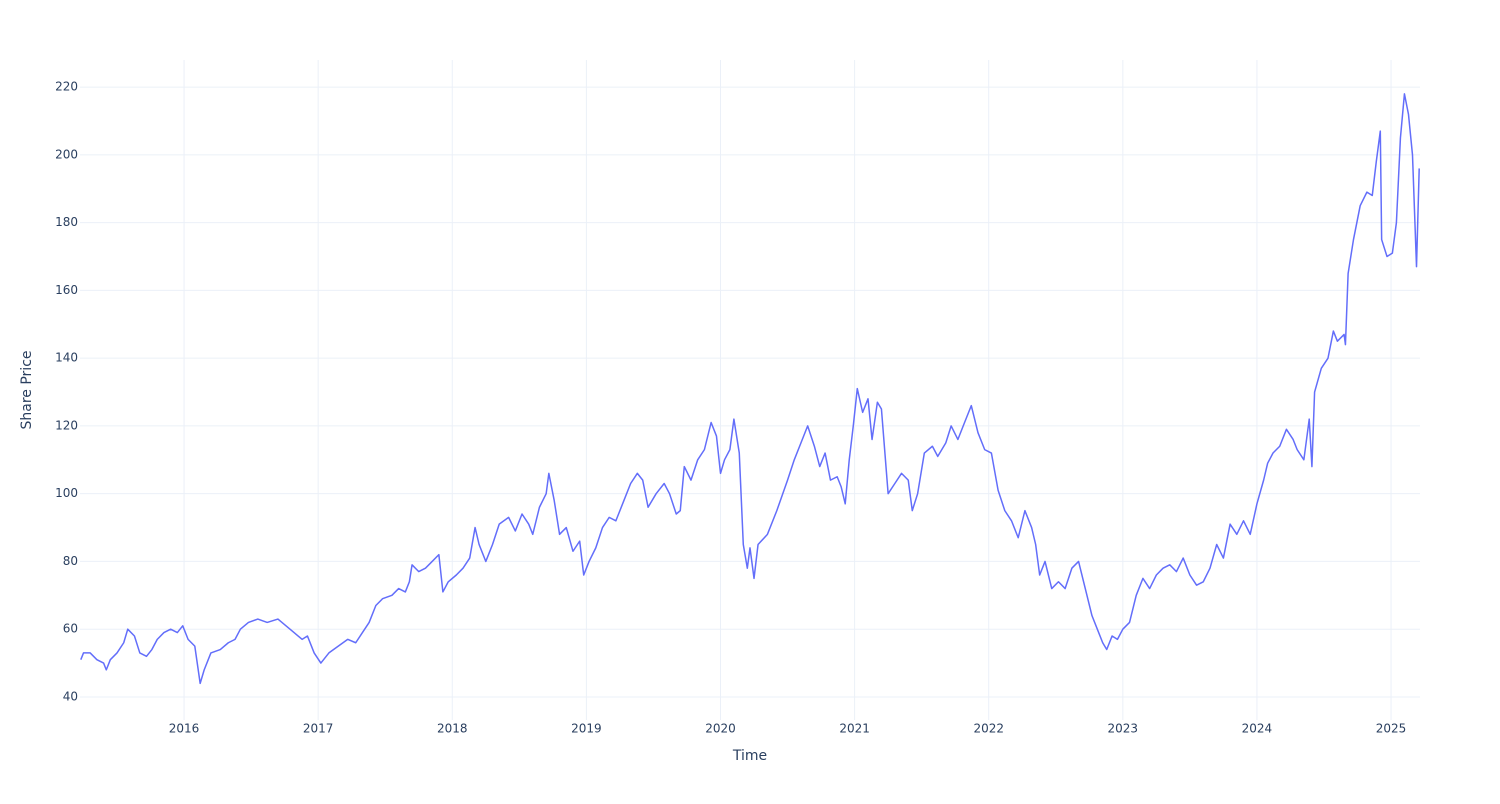 The image size is (1500, 804). What do you see at coordinates (749, 756) in the screenshot?
I see `x-axis-title: Time` at bounding box center [749, 756].